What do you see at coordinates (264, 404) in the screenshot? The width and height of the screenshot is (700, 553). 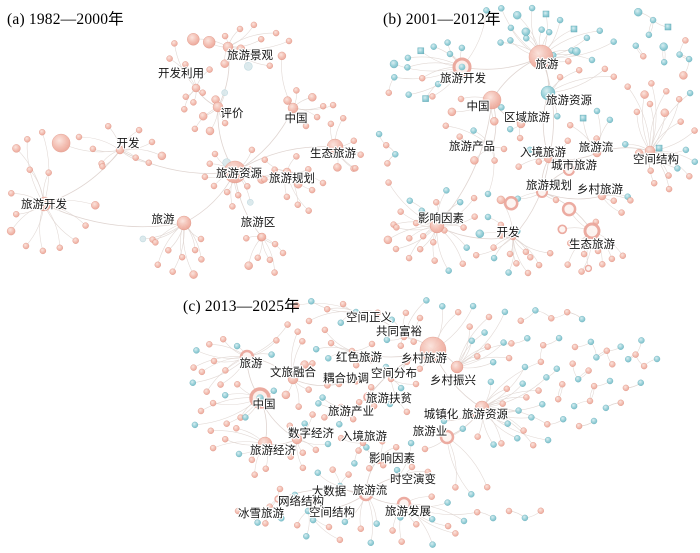 I see `node-label: 中国` at bounding box center [264, 404].